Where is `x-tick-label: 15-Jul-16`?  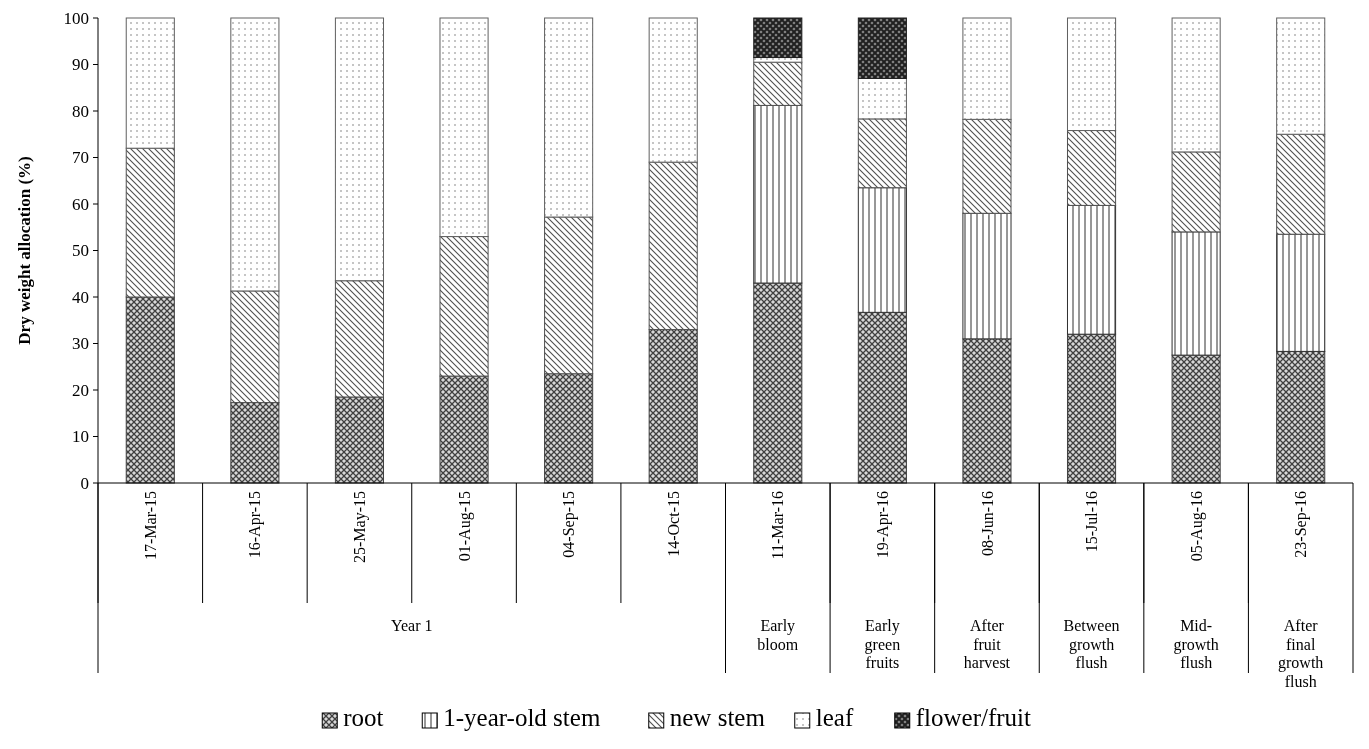 x-tick-label: 15-Jul-16 is located at coordinates (1092, 522).